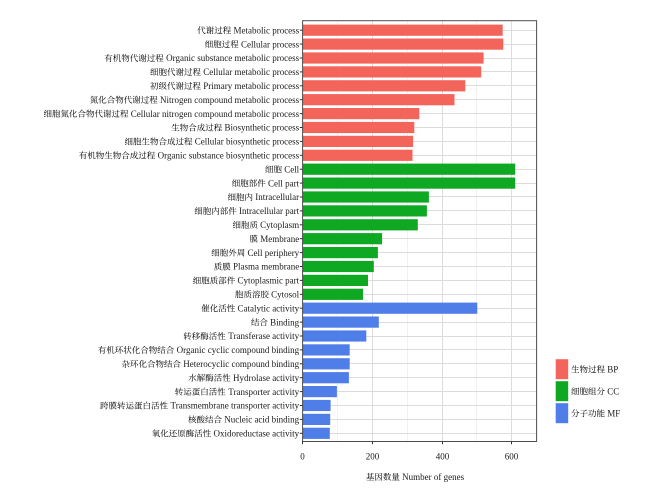  I want to click on svg-text: Primary metabolic process, so click(251, 86).